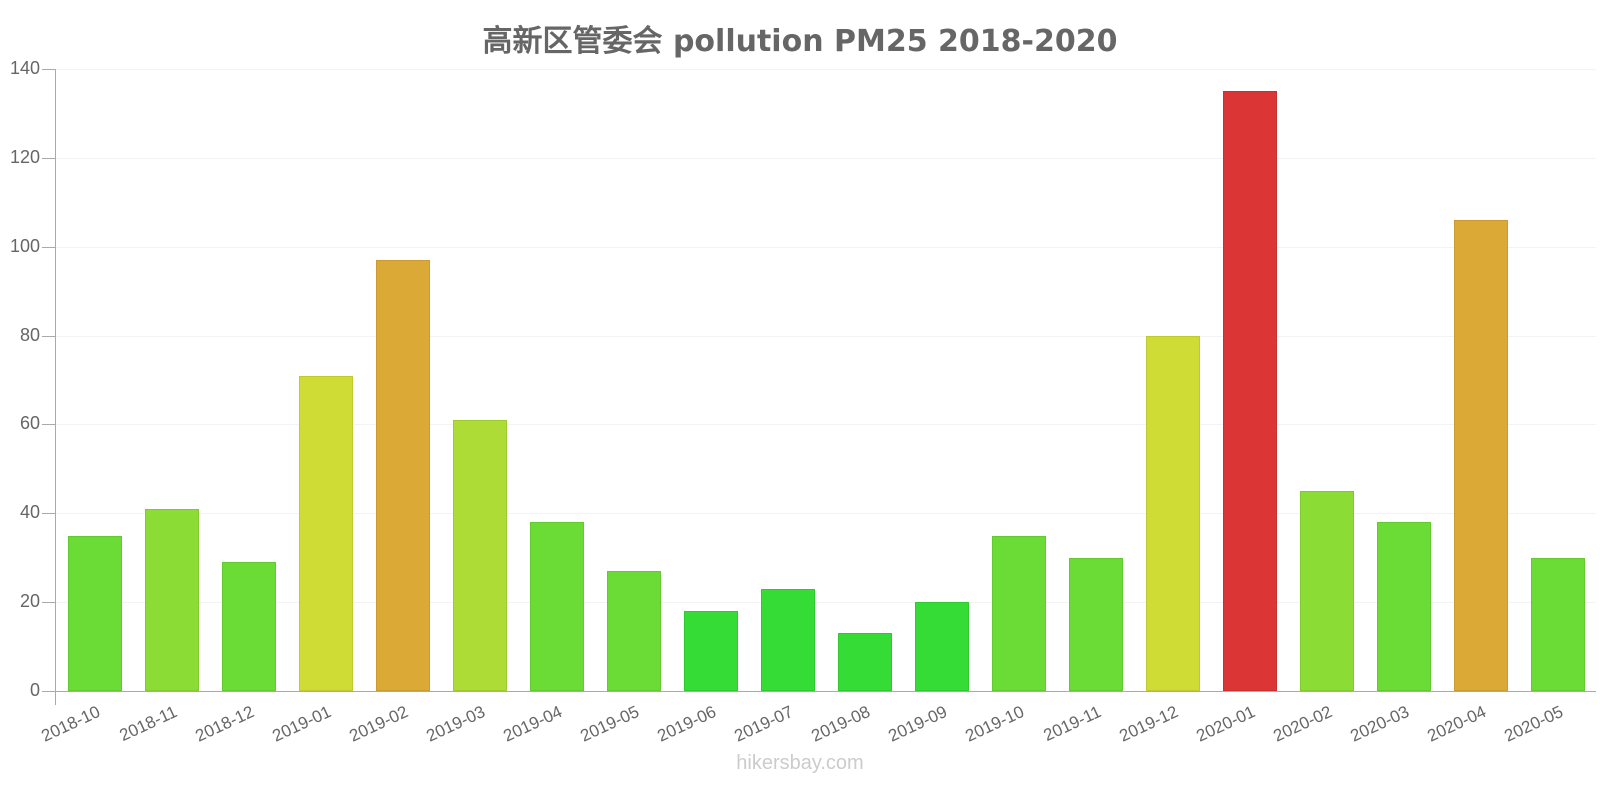 The height and width of the screenshot is (800, 1600). Describe the element at coordinates (917, 724) in the screenshot. I see `x-tick-label: 2019-09` at that location.